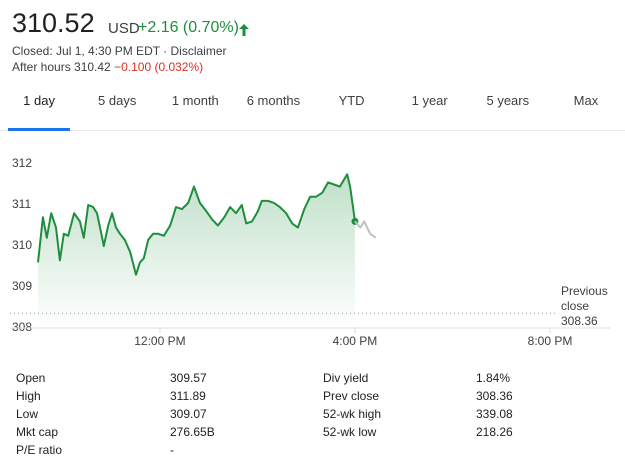 This screenshot has height=463, width=625. I want to click on range-tab: 1 year, so click(429, 100).